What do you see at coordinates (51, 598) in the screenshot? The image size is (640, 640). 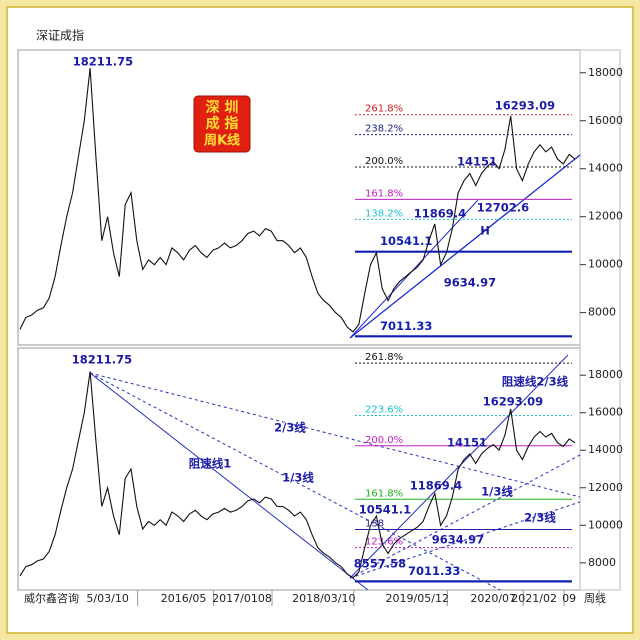 I see `source: 威尔鑫咨询` at bounding box center [51, 598].